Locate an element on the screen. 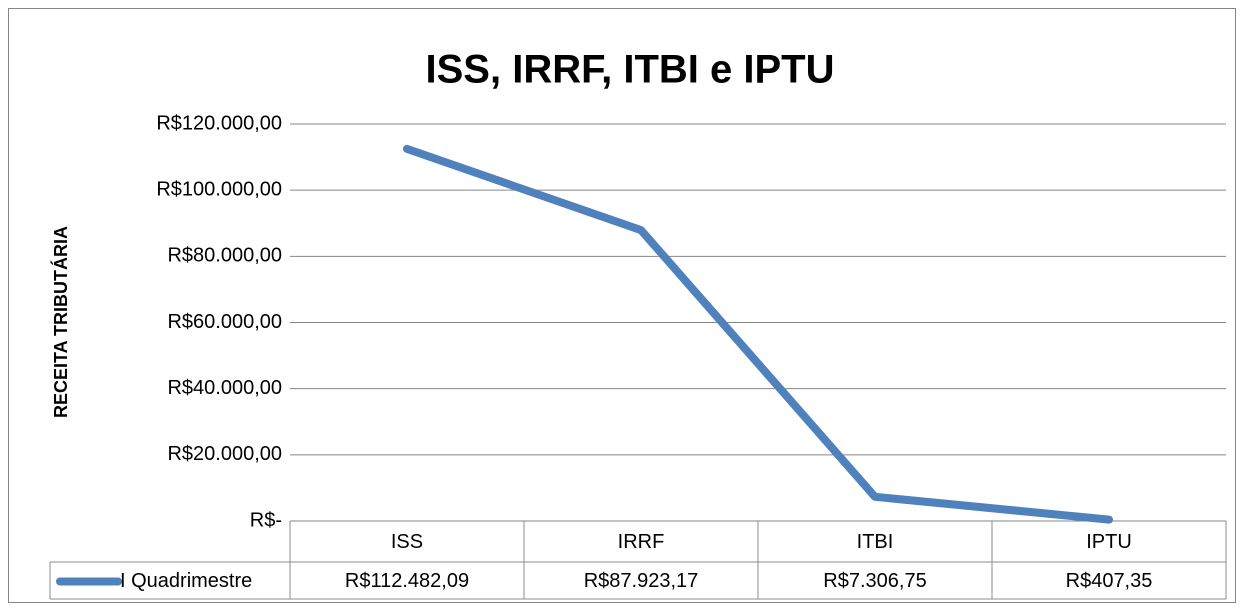 This screenshot has width=1244, height=611. x-tick-label: IPTU is located at coordinates (1109, 542).